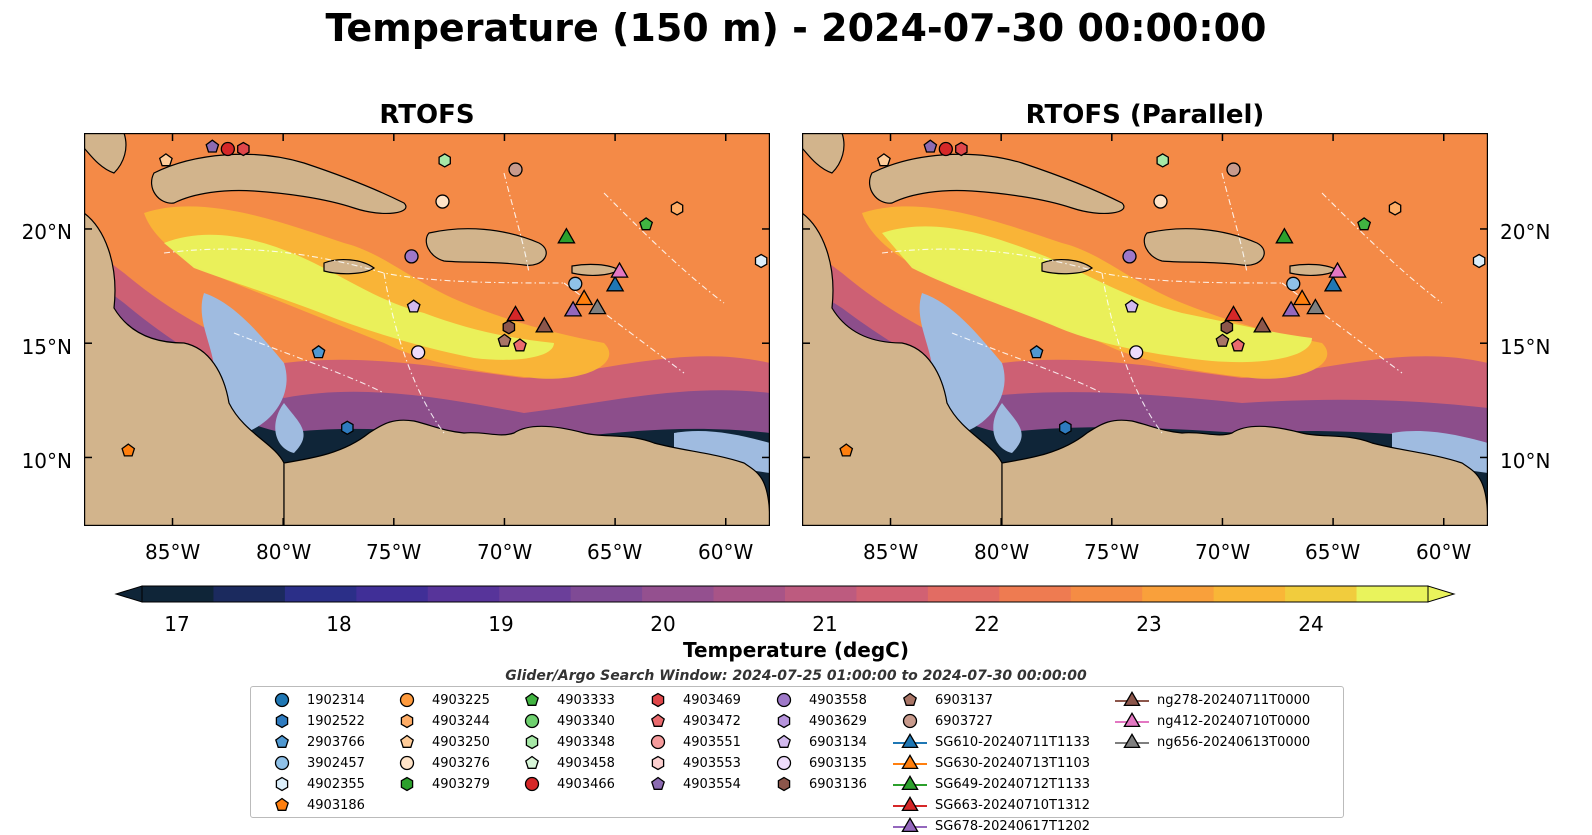 Image resolution: width=1592 pixels, height=835 pixels. I want to click on lat-tick-left: 10°N, so click(46, 461).